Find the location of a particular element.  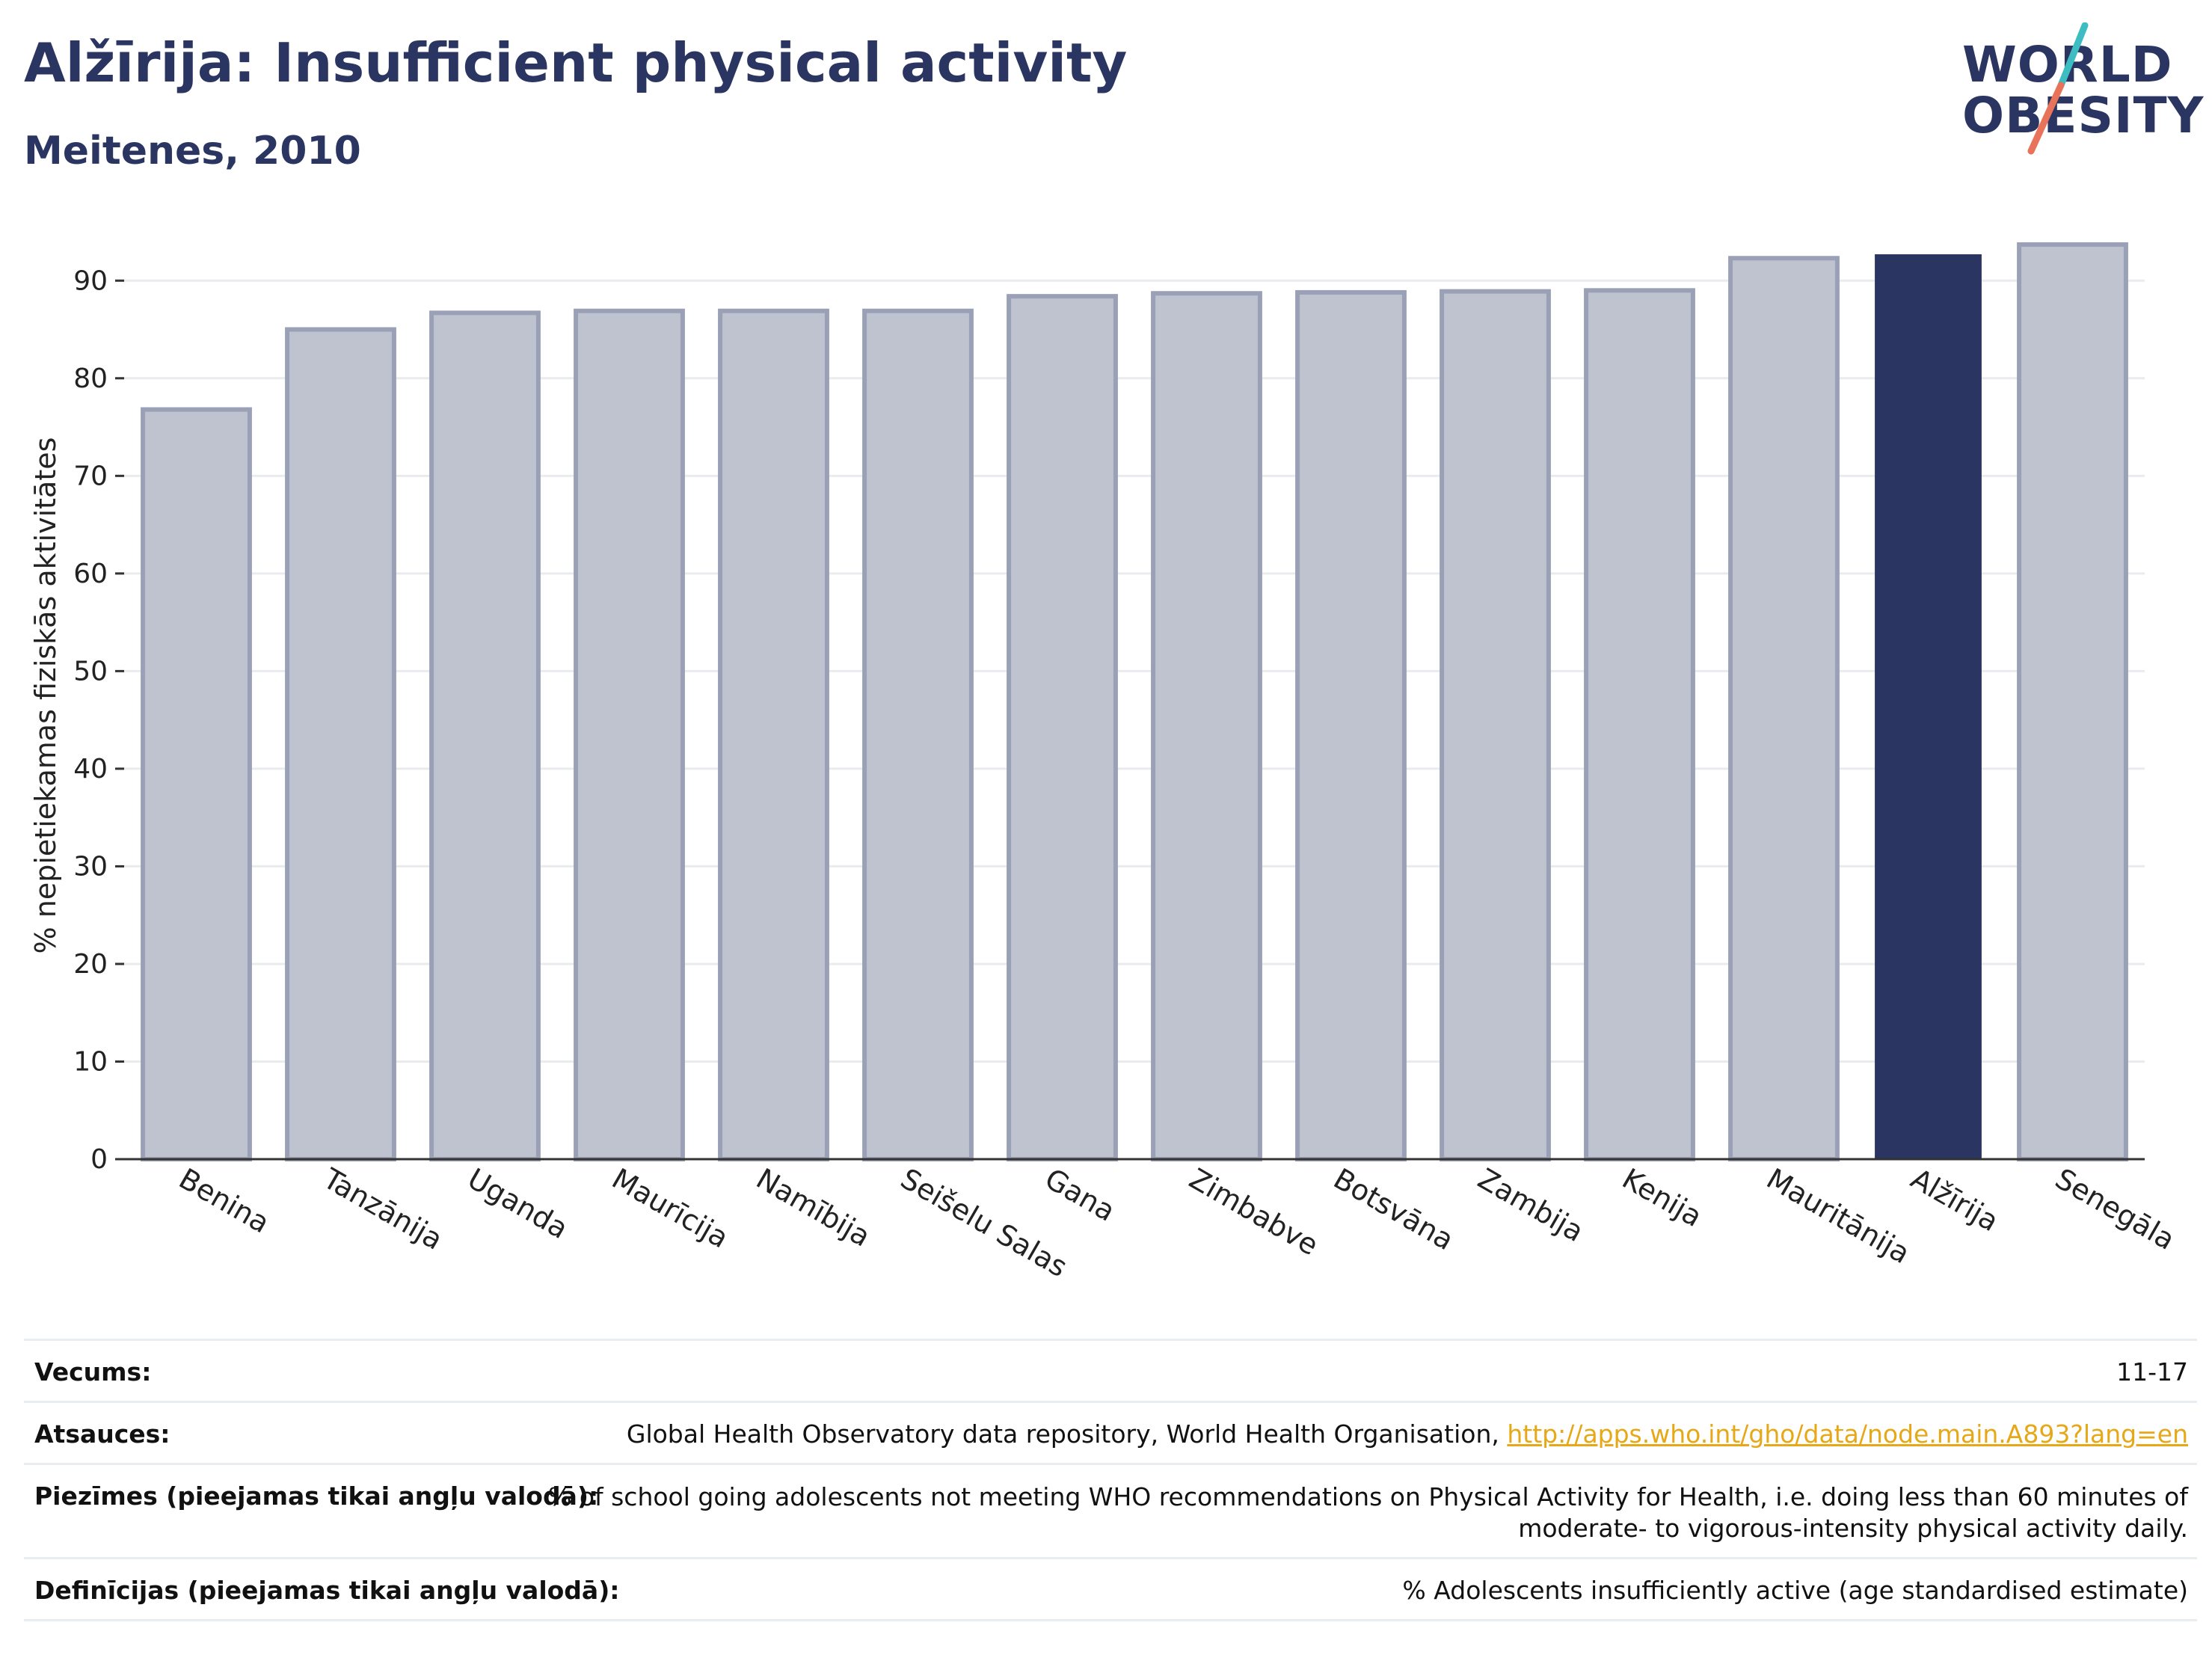

chart-title: Alžīrija: Insufficient physical activity is located at coordinates (576, 62).